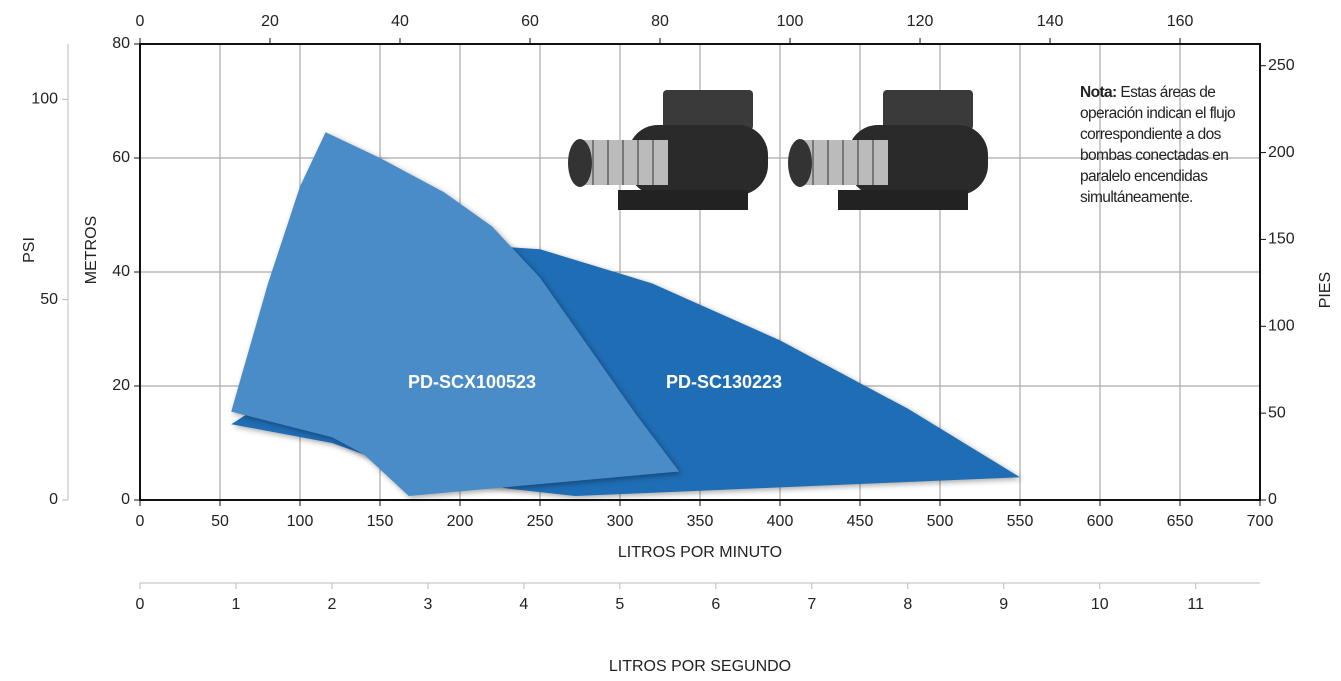 This screenshot has width=1341, height=681. What do you see at coordinates (121, 157) in the screenshot?
I see `y-tick-label: 60` at bounding box center [121, 157].